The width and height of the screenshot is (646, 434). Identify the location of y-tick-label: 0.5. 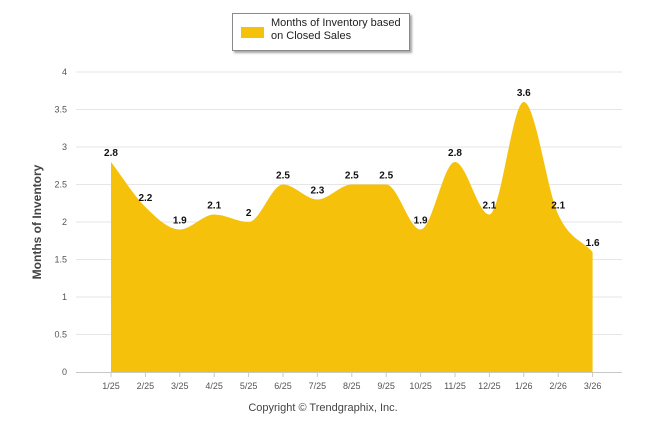
(60, 335).